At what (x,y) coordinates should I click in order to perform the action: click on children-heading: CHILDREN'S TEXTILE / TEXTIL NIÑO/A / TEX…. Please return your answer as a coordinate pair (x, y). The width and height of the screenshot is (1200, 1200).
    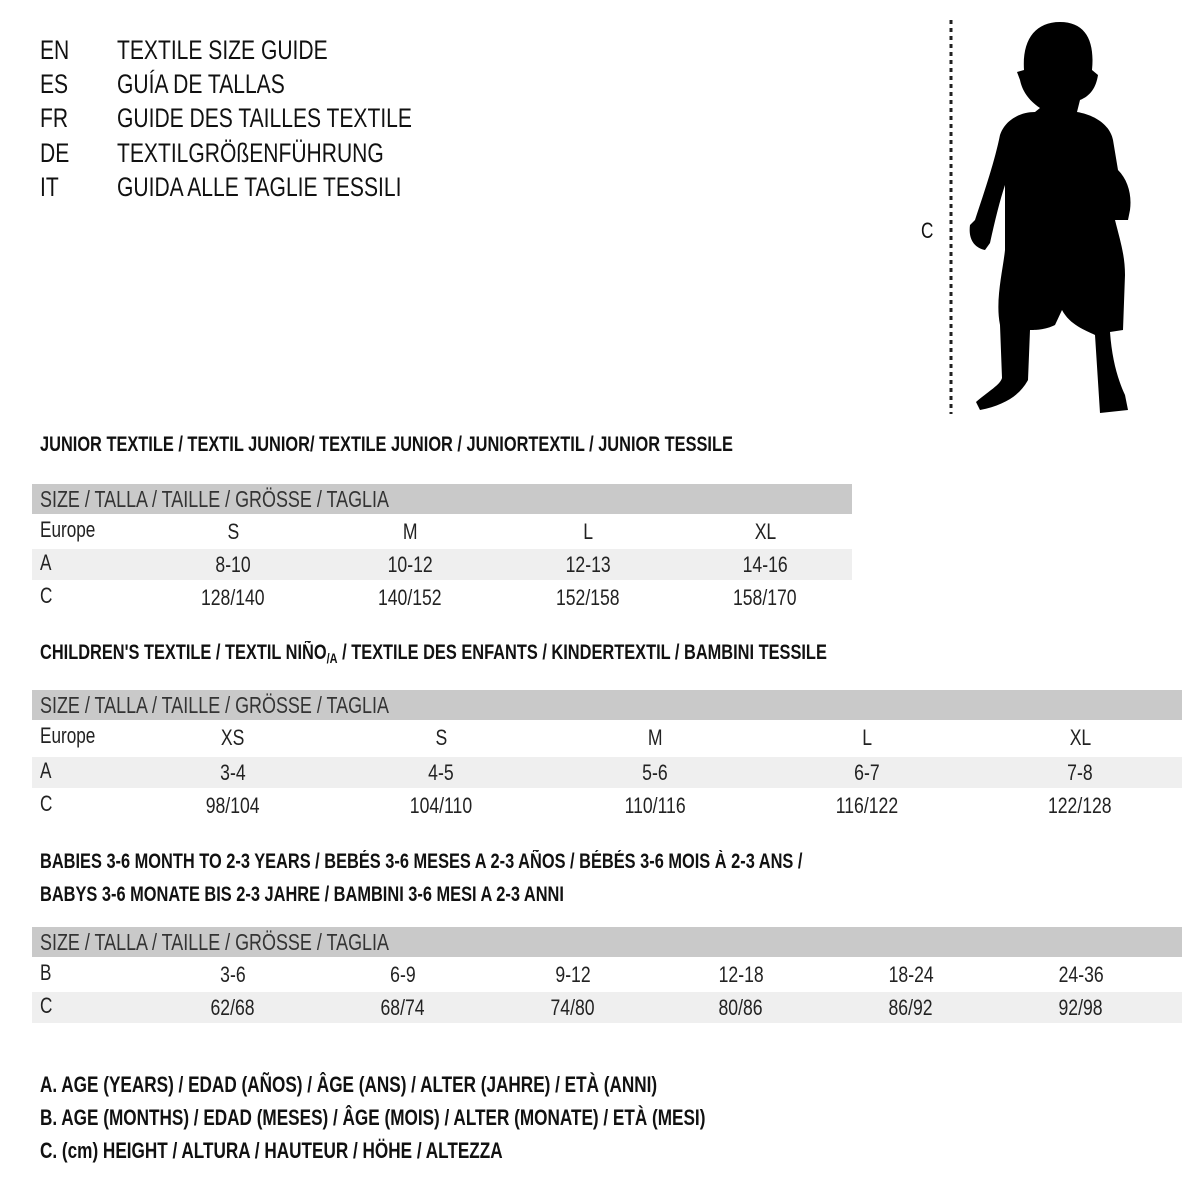
    Looking at the image, I should click on (433, 653).